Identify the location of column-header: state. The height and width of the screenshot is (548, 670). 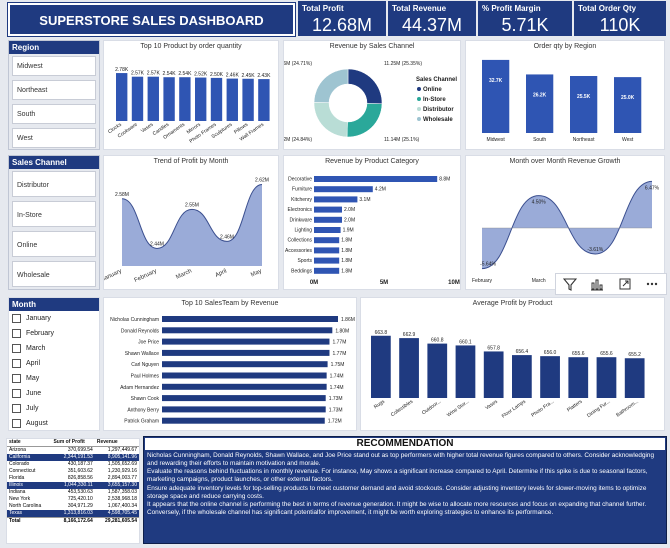
(29, 443).